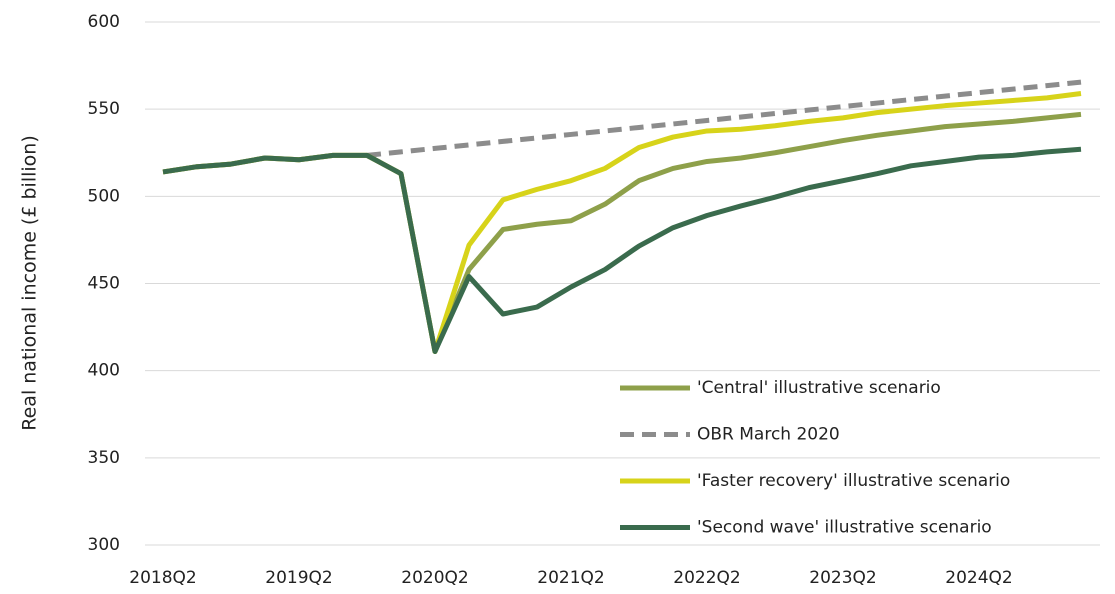  Describe the element at coordinates (298, 578) in the screenshot. I see `x-tick-label: 2019Q2` at that location.